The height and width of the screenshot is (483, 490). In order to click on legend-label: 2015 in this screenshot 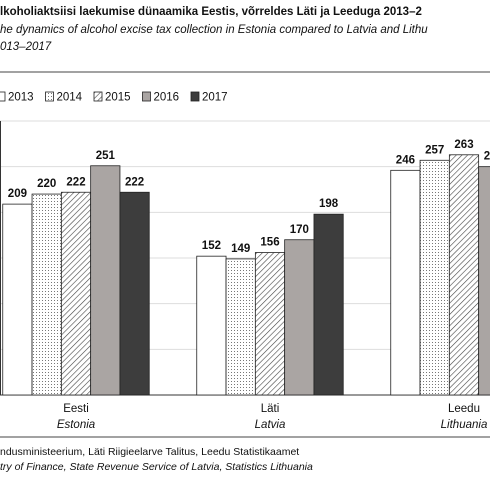, I will do `click(118, 98)`.